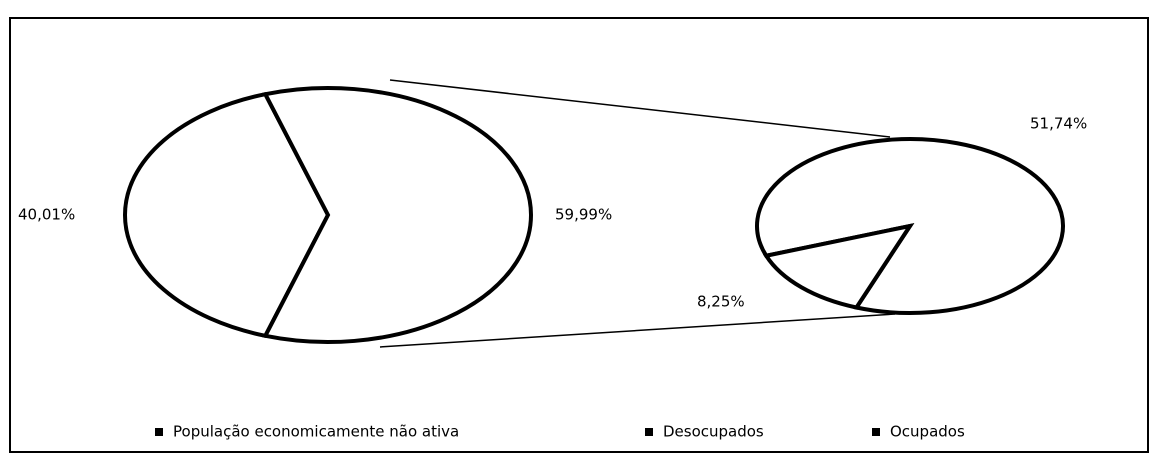 Image resolution: width=1159 pixels, height=453 pixels. Describe the element at coordinates (46, 215) in the screenshot. I see `data-label: 40,01%` at that location.